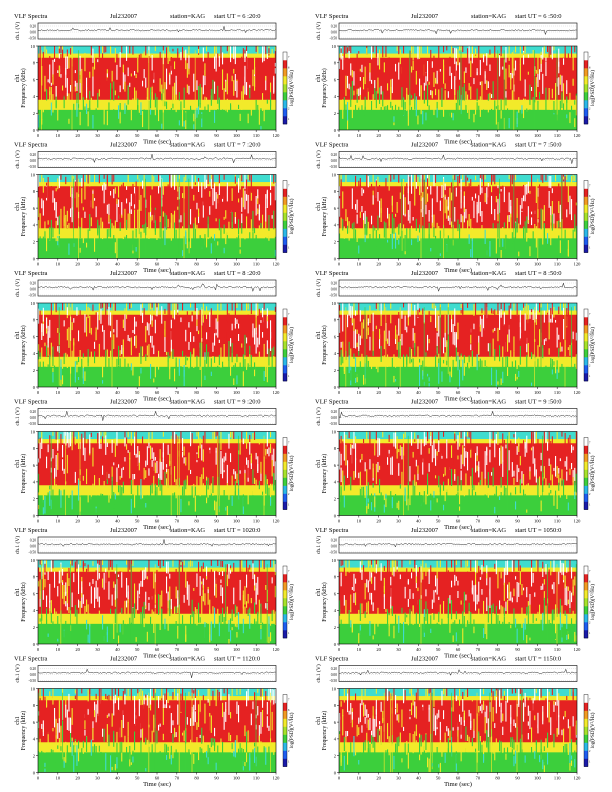 This screenshot has width=612, height=792. Describe the element at coordinates (33, 46) in the screenshot. I see `y-tick-label: 10` at that location.